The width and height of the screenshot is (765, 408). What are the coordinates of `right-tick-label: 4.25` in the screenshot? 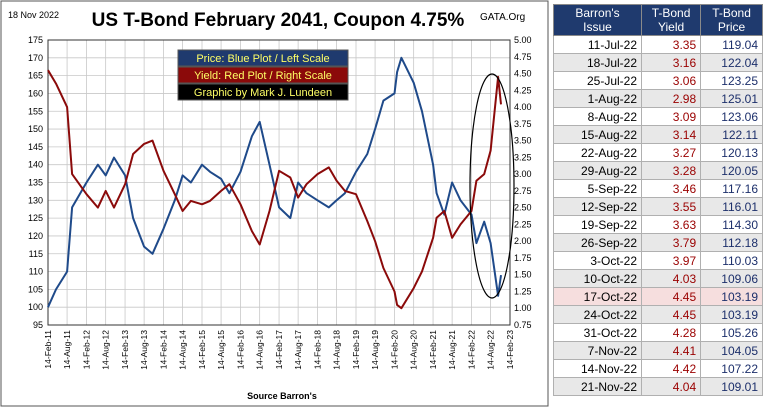 It's located at (523, 90).